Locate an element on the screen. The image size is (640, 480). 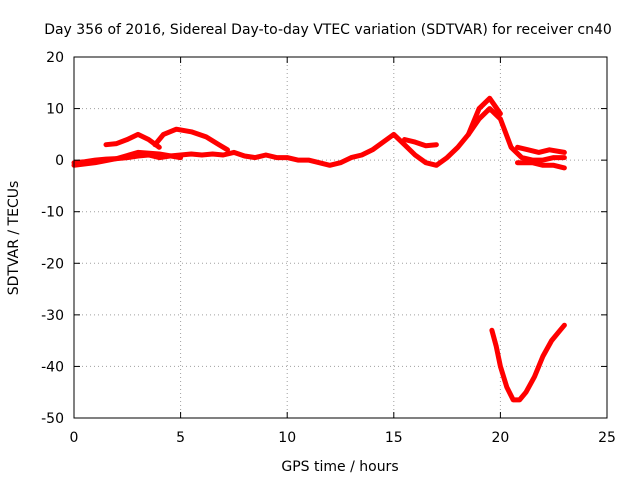
x-axis-label: GPS time / hours is located at coordinates (339, 467).